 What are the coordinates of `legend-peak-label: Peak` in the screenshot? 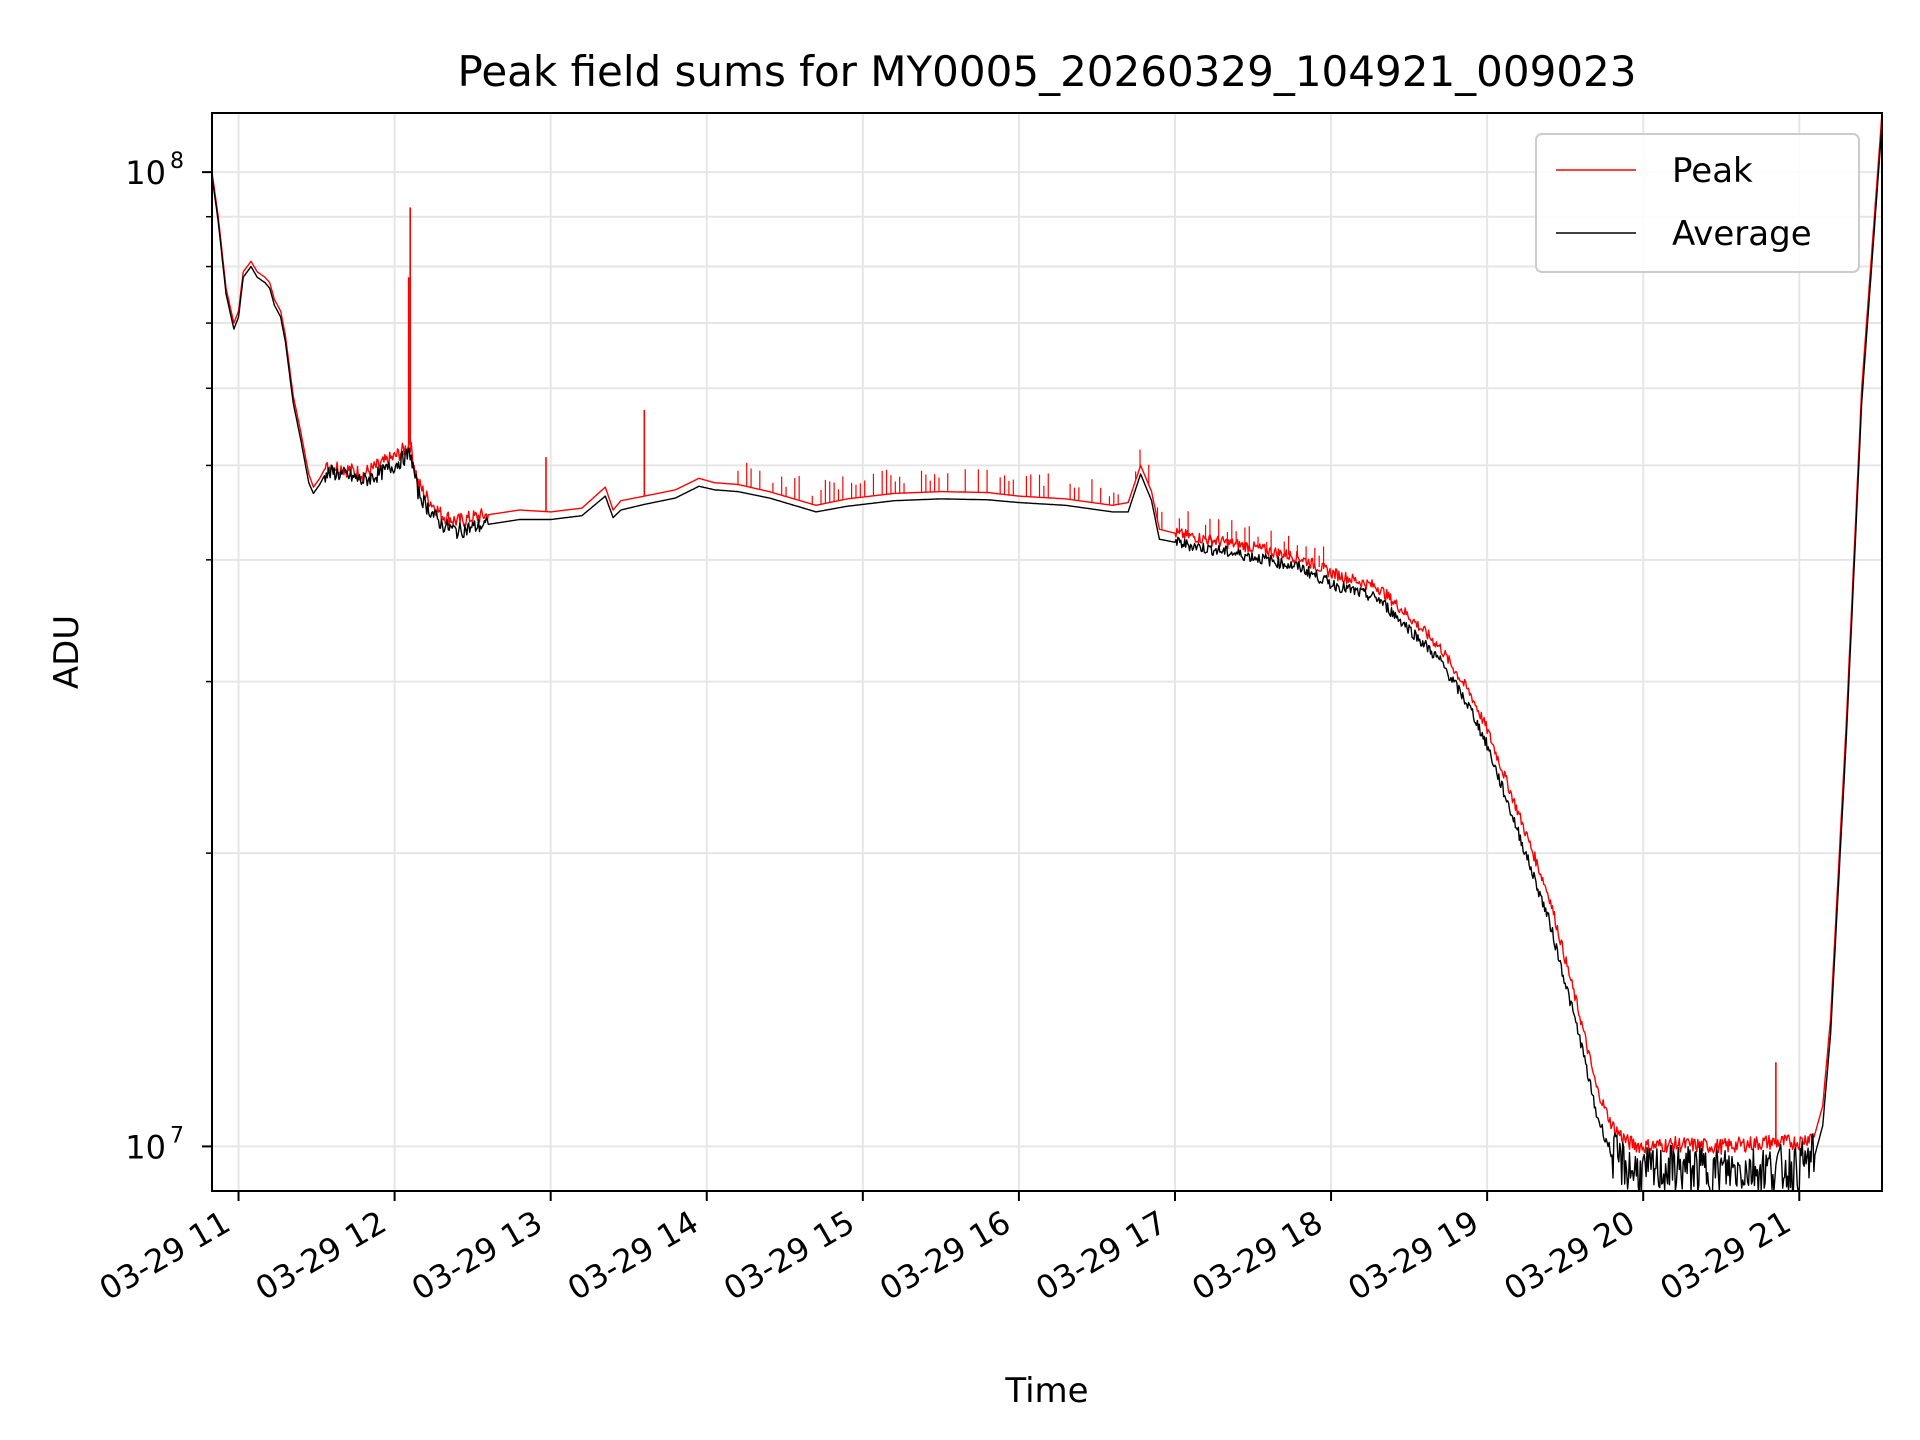 It's located at (1712, 171).